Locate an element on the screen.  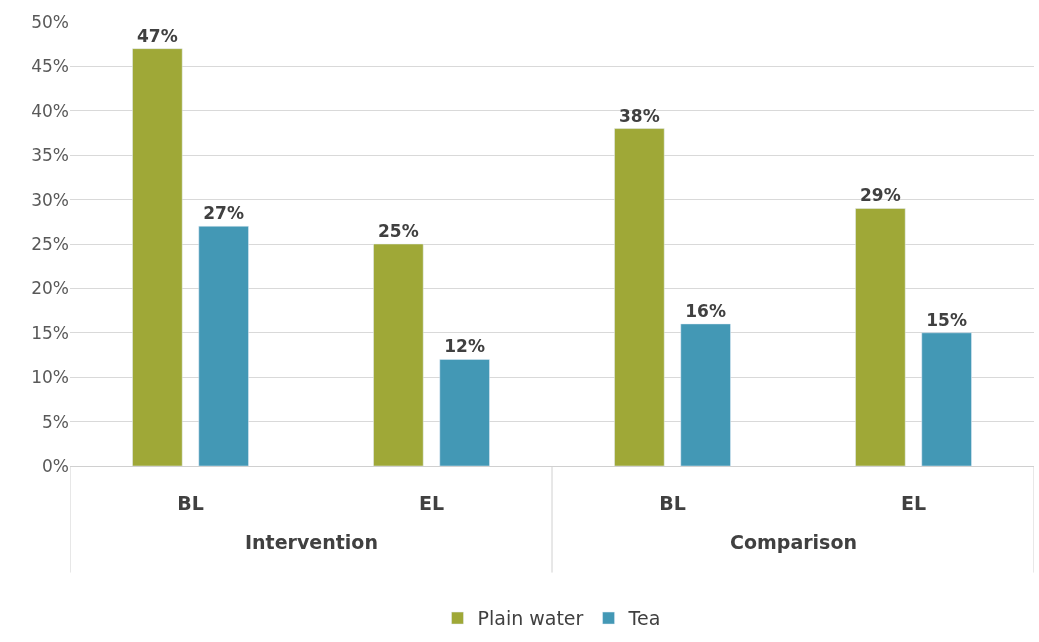
y-tick-label: 10% is located at coordinates (50, 377).